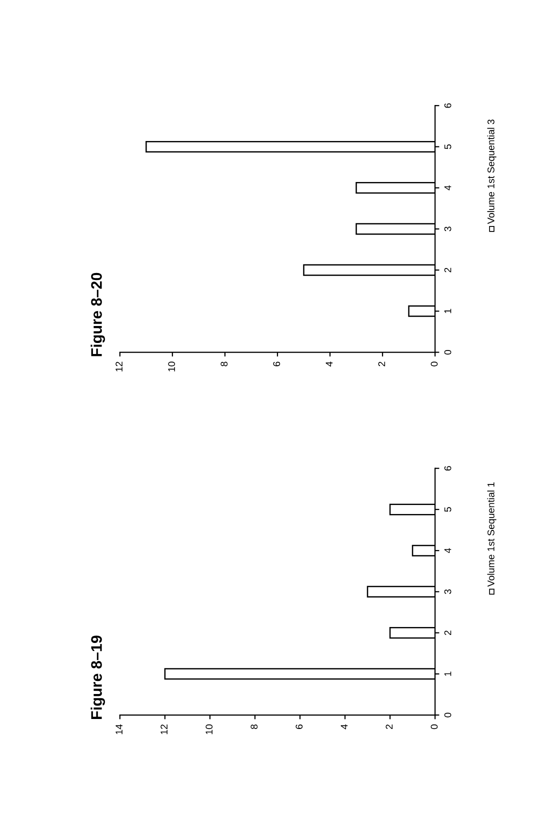 The height and width of the screenshot is (825, 550). Describe the element at coordinates (491, 172) in the screenshot. I see `text: Volume 1st Sequential 3` at that location.